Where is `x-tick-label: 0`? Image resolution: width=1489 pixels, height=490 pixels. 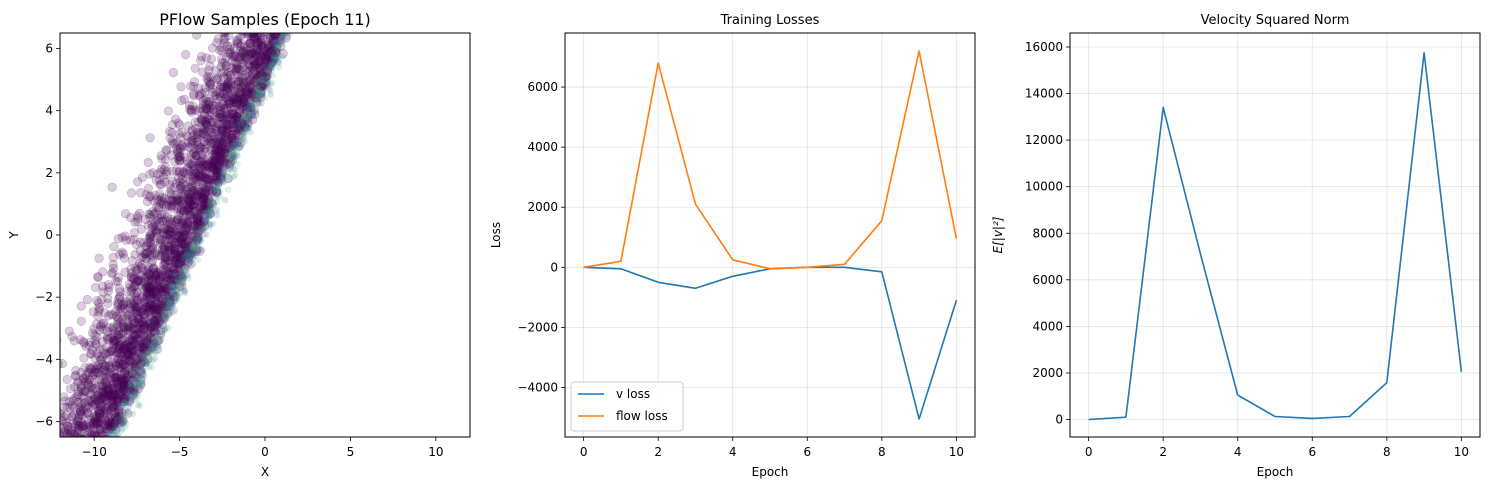
x-tick-label: 0 is located at coordinates (265, 452).